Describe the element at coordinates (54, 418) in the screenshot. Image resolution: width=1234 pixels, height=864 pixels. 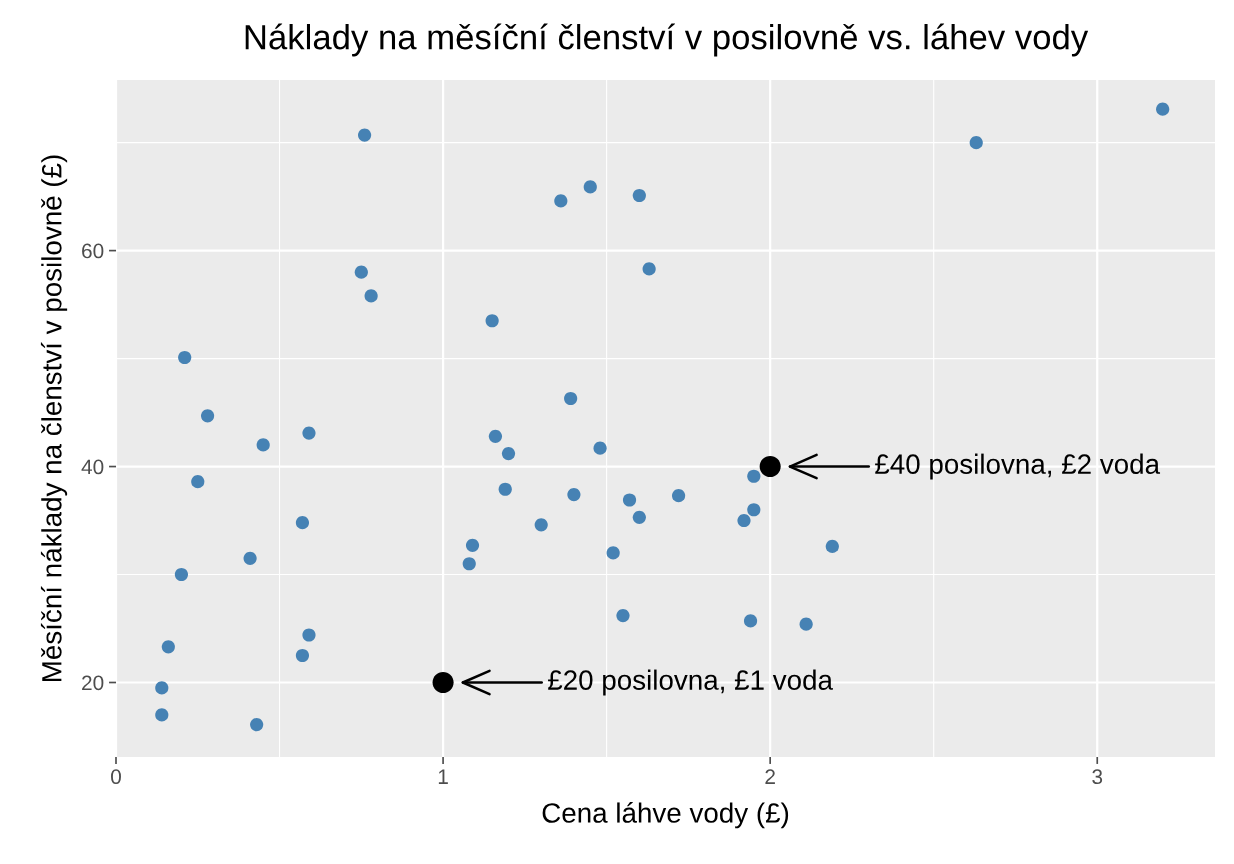
I see `y-axis-title: Měsíční náklady na členství v posilovně (£)` at that location.